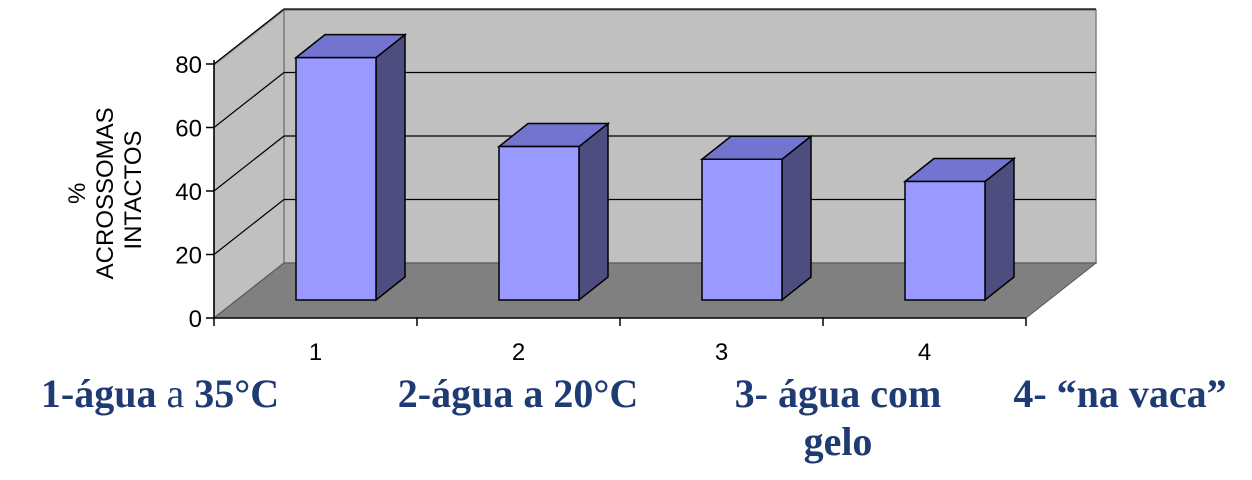 This screenshot has height=480, width=1252. Describe the element at coordinates (721, 349) in the screenshot. I see `x-tick-label-2: 3` at that location.